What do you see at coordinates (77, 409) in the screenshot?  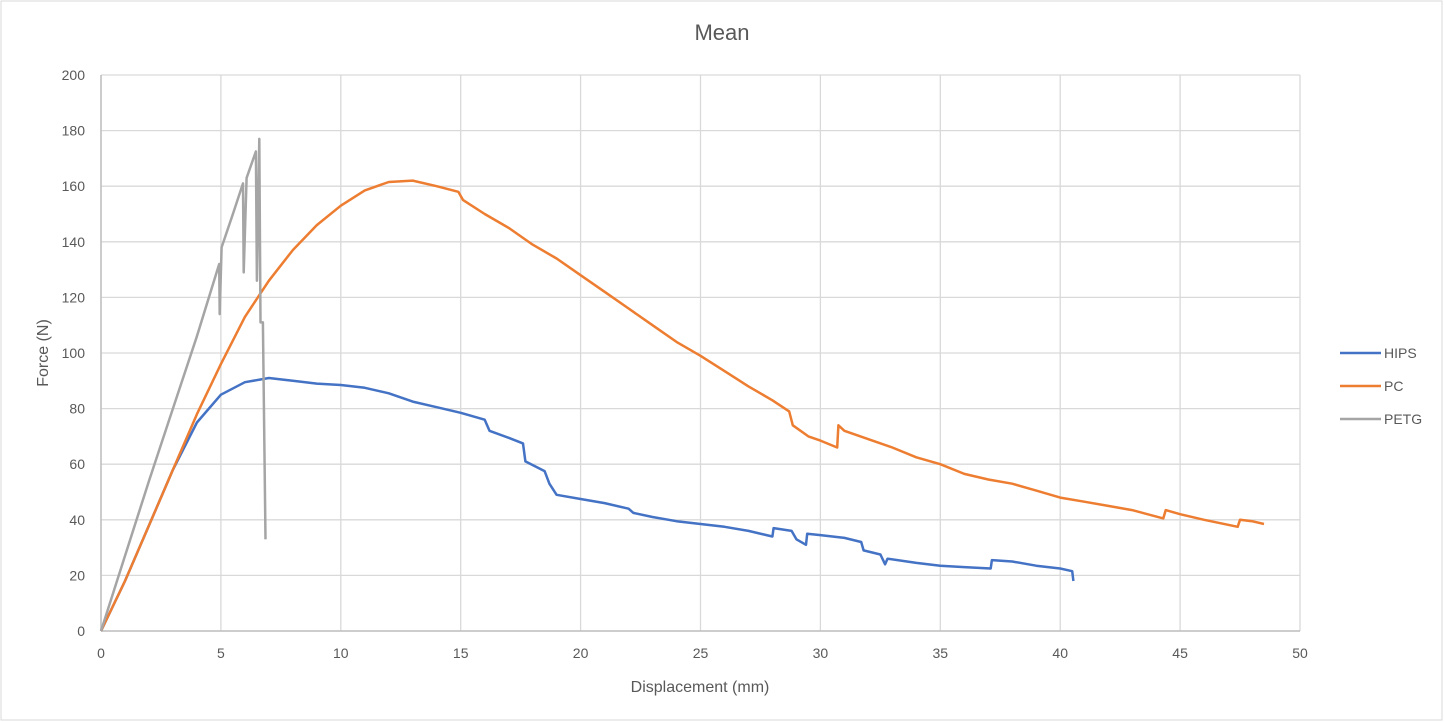 I see `y-tick-label: 80` at bounding box center [77, 409].